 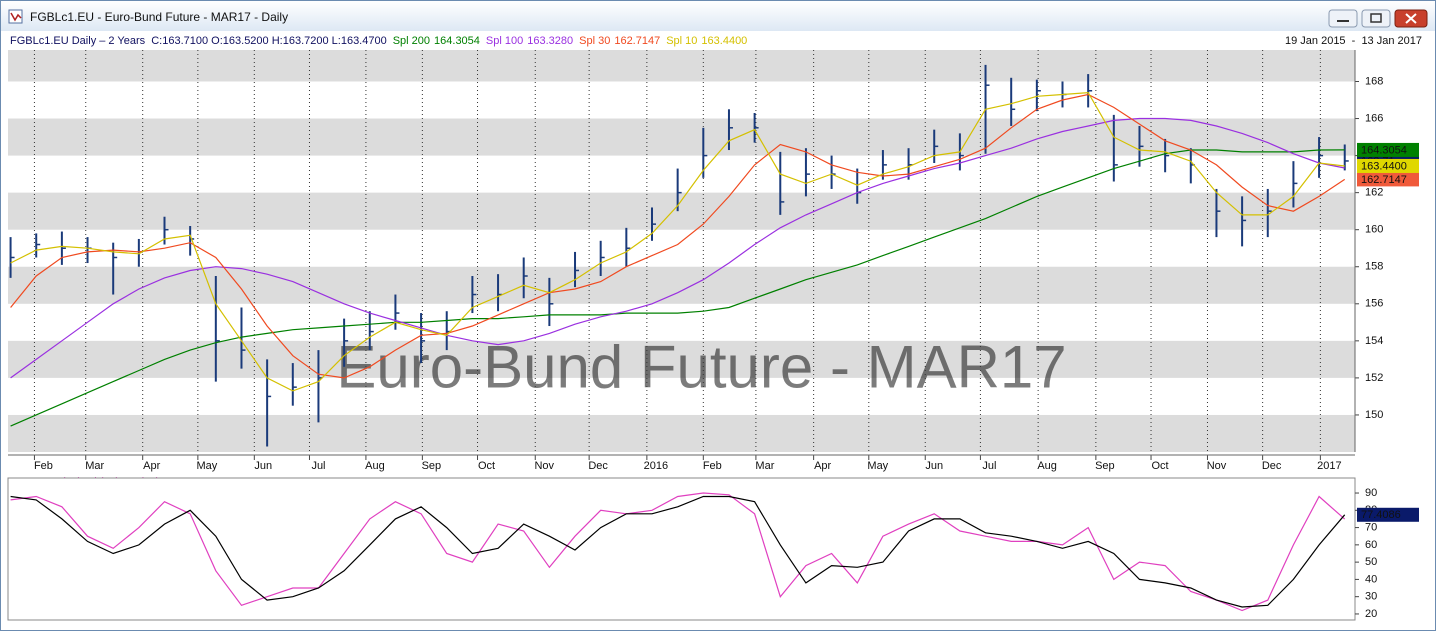 I want to click on y-tick-label: 154, so click(x=1374, y=341).